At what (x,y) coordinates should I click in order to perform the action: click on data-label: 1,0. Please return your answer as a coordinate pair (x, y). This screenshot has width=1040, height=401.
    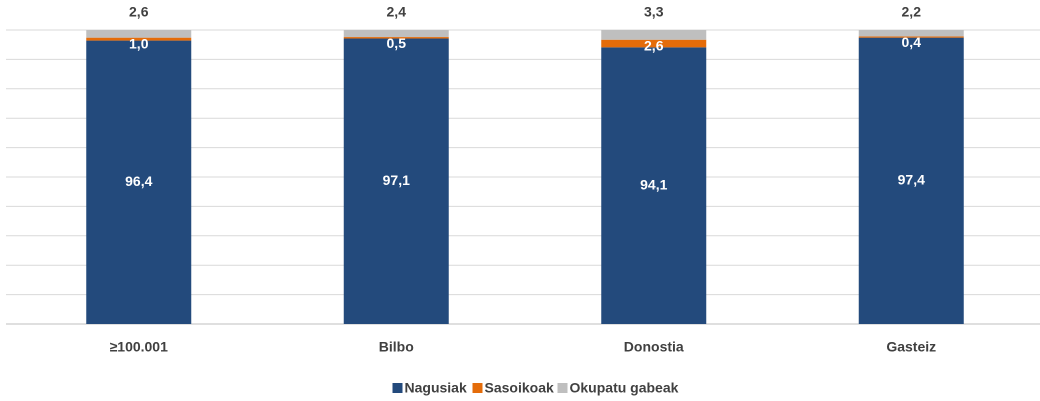
    Looking at the image, I should click on (139, 43).